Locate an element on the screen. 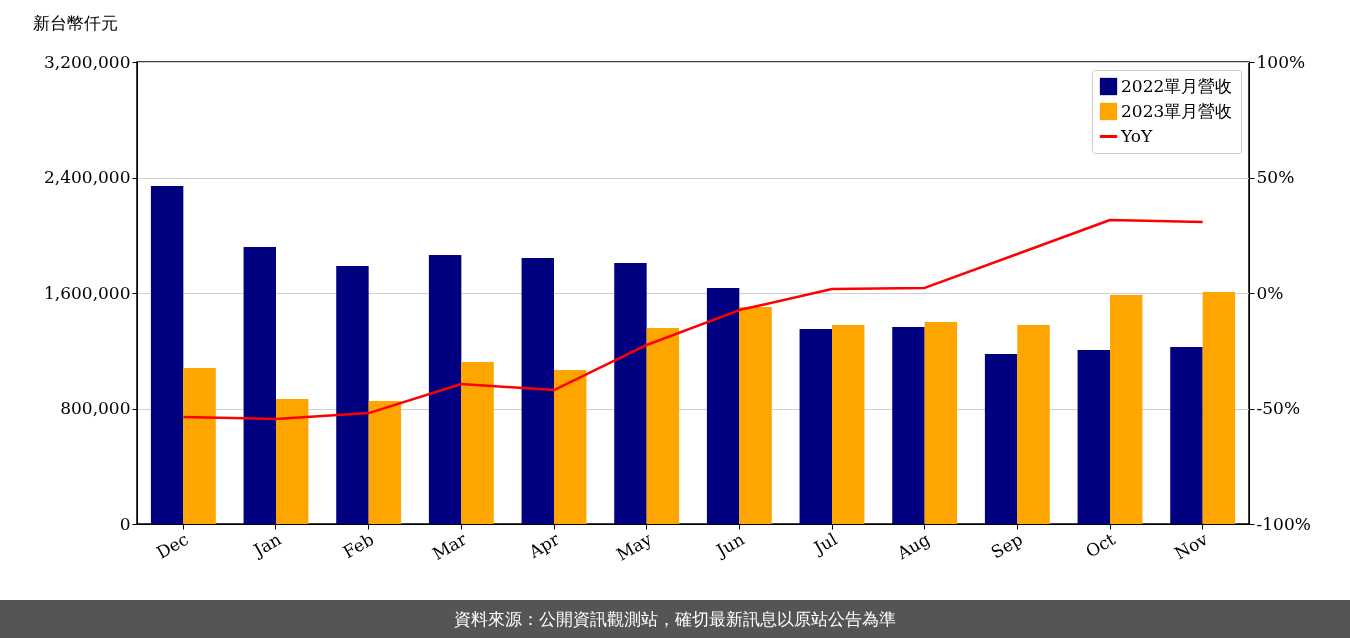 The height and width of the screenshot is (638, 1350). y2-tick-label: 100% is located at coordinates (1281, 61).